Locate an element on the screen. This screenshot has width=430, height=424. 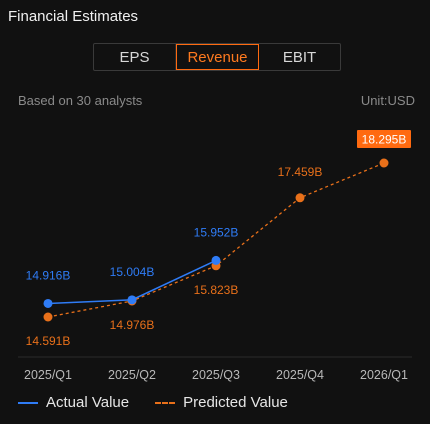
tab-revenue: Revenue is located at coordinates (217, 57).